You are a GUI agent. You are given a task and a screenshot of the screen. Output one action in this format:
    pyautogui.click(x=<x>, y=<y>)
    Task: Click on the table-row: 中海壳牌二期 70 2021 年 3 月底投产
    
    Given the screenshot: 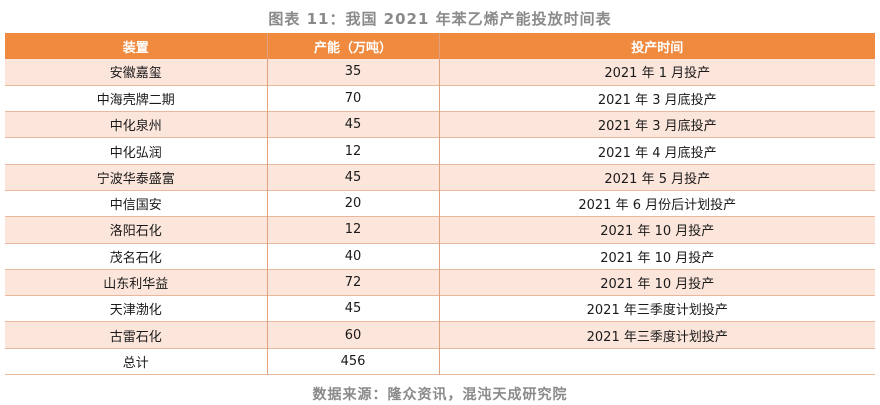 What is the action you would take?
    pyautogui.click(x=440, y=98)
    